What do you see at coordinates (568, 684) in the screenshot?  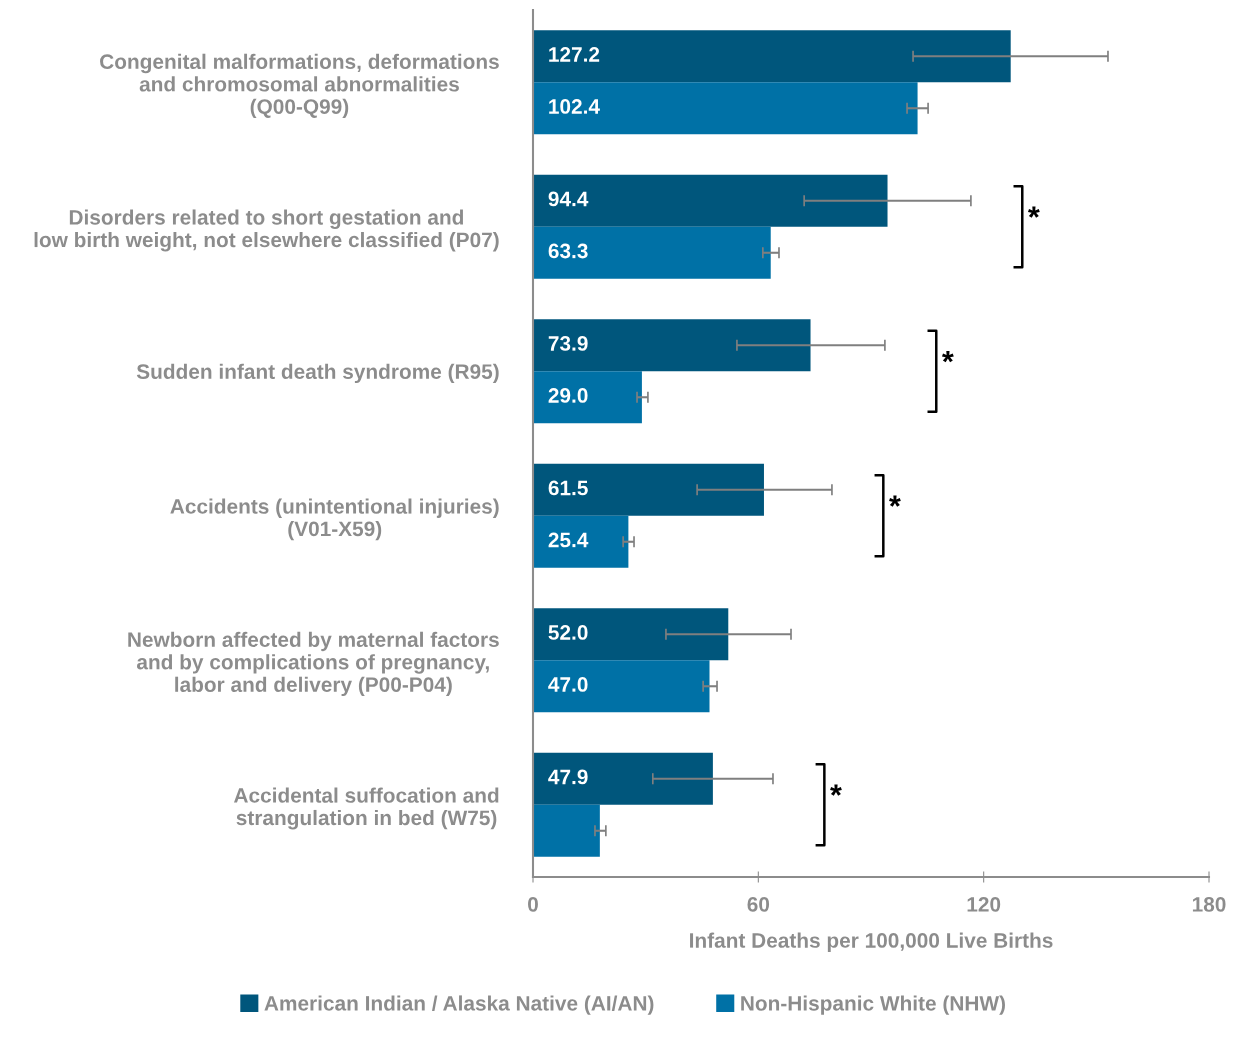 I see `data-label: 47.0` at bounding box center [568, 684].